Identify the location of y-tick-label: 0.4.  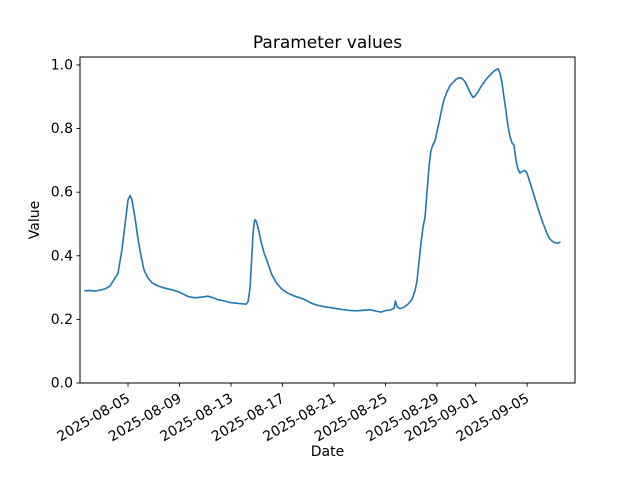
(62, 256).